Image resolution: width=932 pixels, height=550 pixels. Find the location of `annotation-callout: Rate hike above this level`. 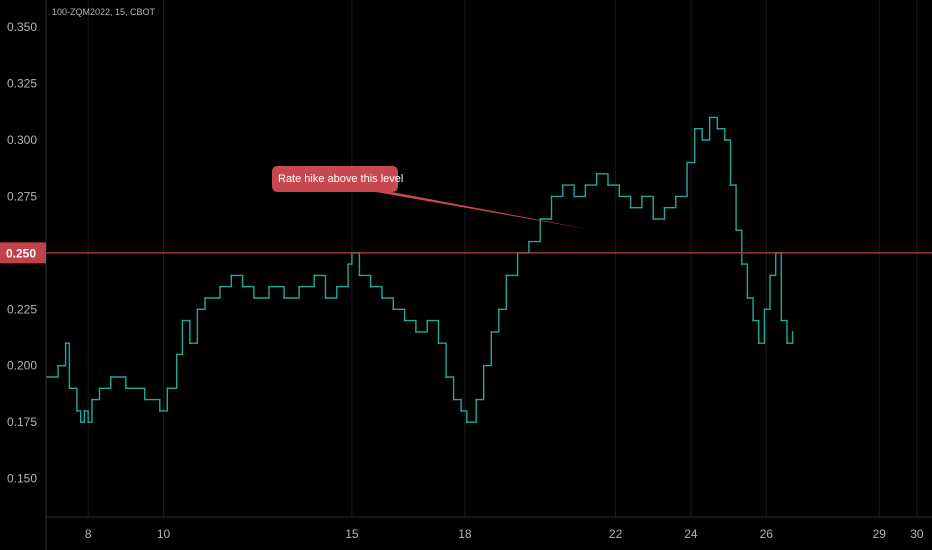

annotation-callout: Rate hike above this level is located at coordinates (432, 198).